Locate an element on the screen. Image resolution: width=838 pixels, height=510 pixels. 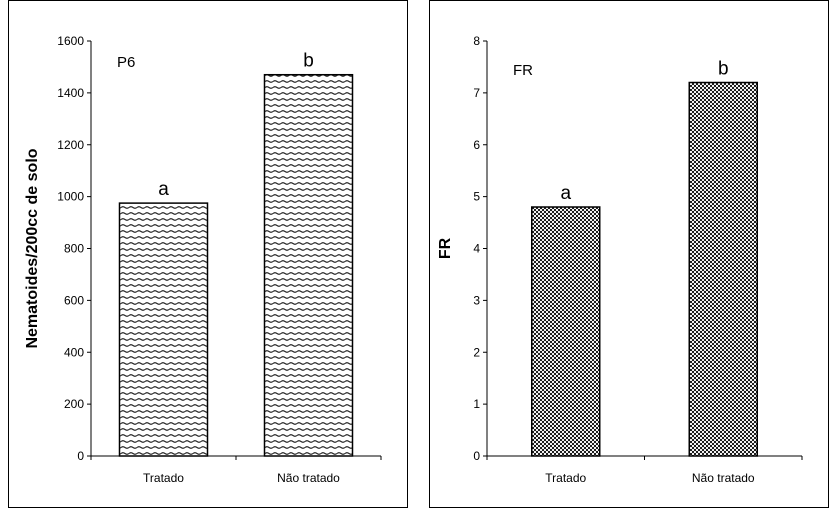
y-tick-label: 200 is located at coordinates (74, 404).